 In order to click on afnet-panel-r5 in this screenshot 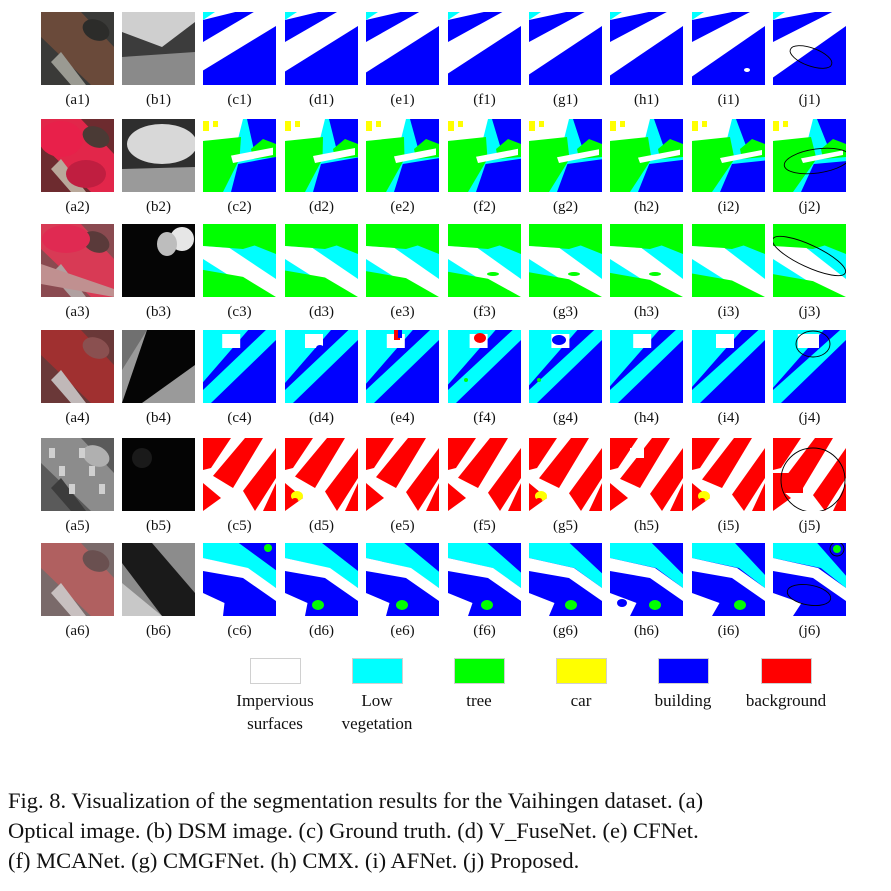, I will do `click(728, 474)`.